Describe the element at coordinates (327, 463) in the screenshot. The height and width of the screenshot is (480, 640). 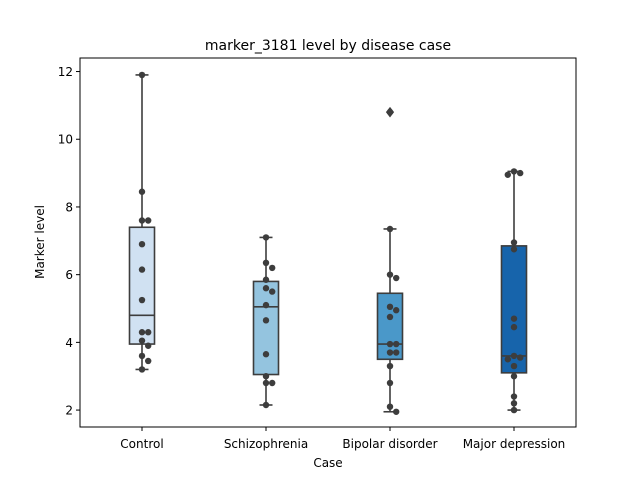
I see `x-axis-label: Case` at that location.